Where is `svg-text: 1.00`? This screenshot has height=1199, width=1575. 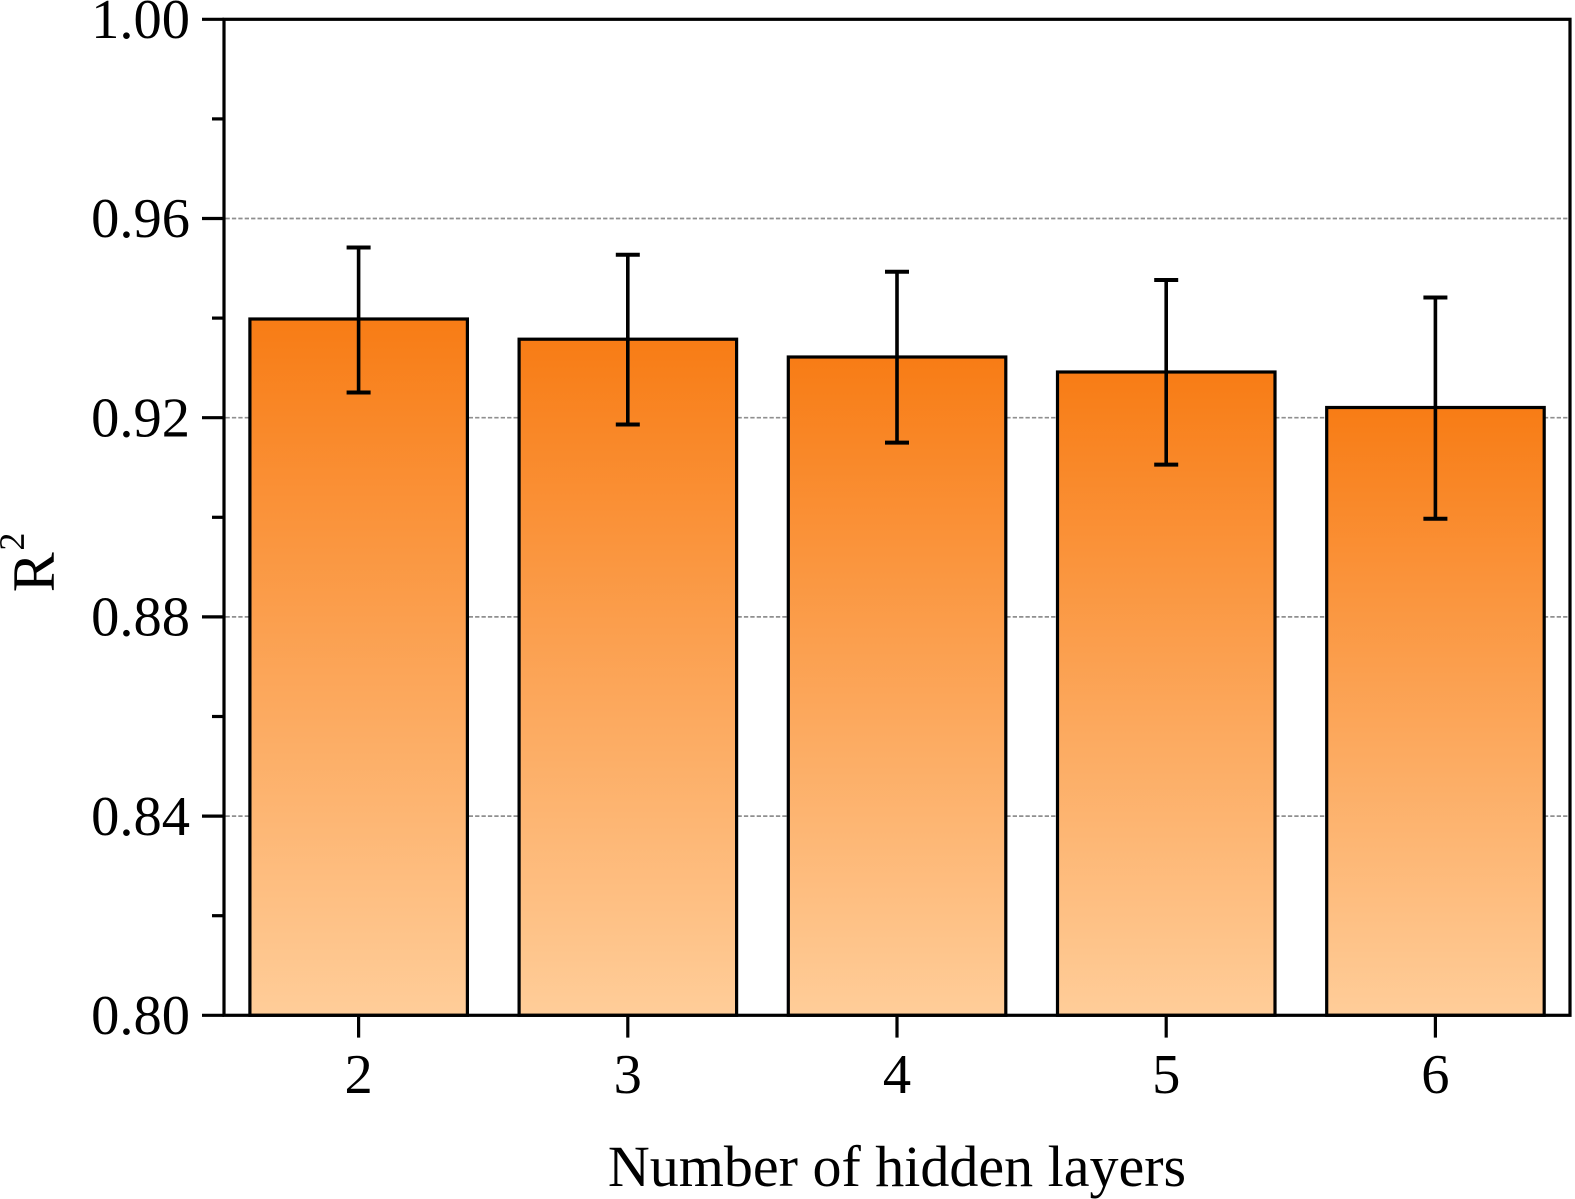 svg-text: 1.00 is located at coordinates (140, 25).